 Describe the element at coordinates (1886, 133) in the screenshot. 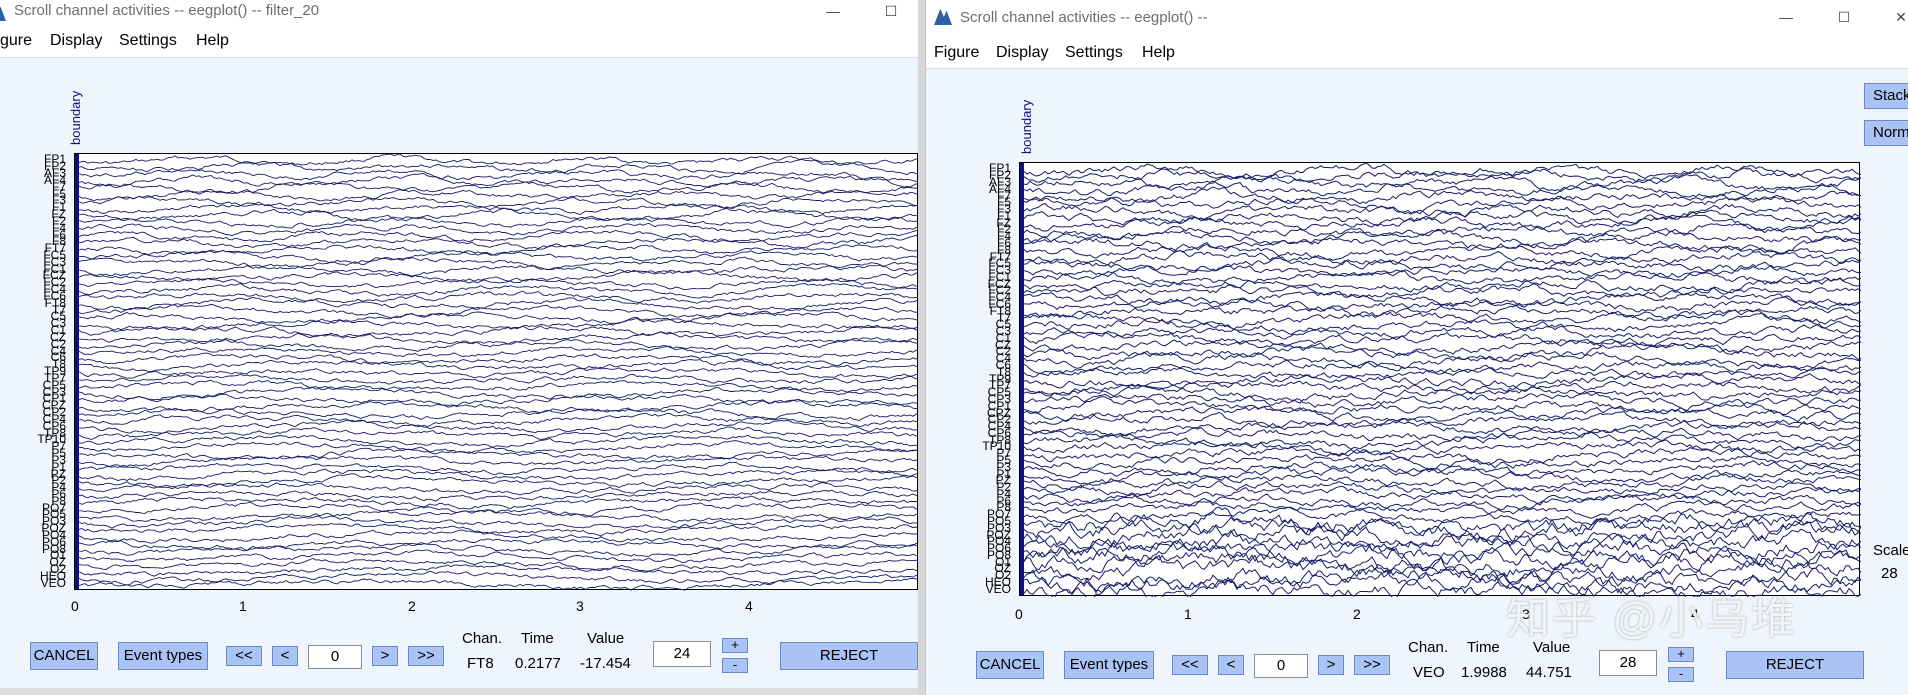

I see `norm-button: Norm` at that location.